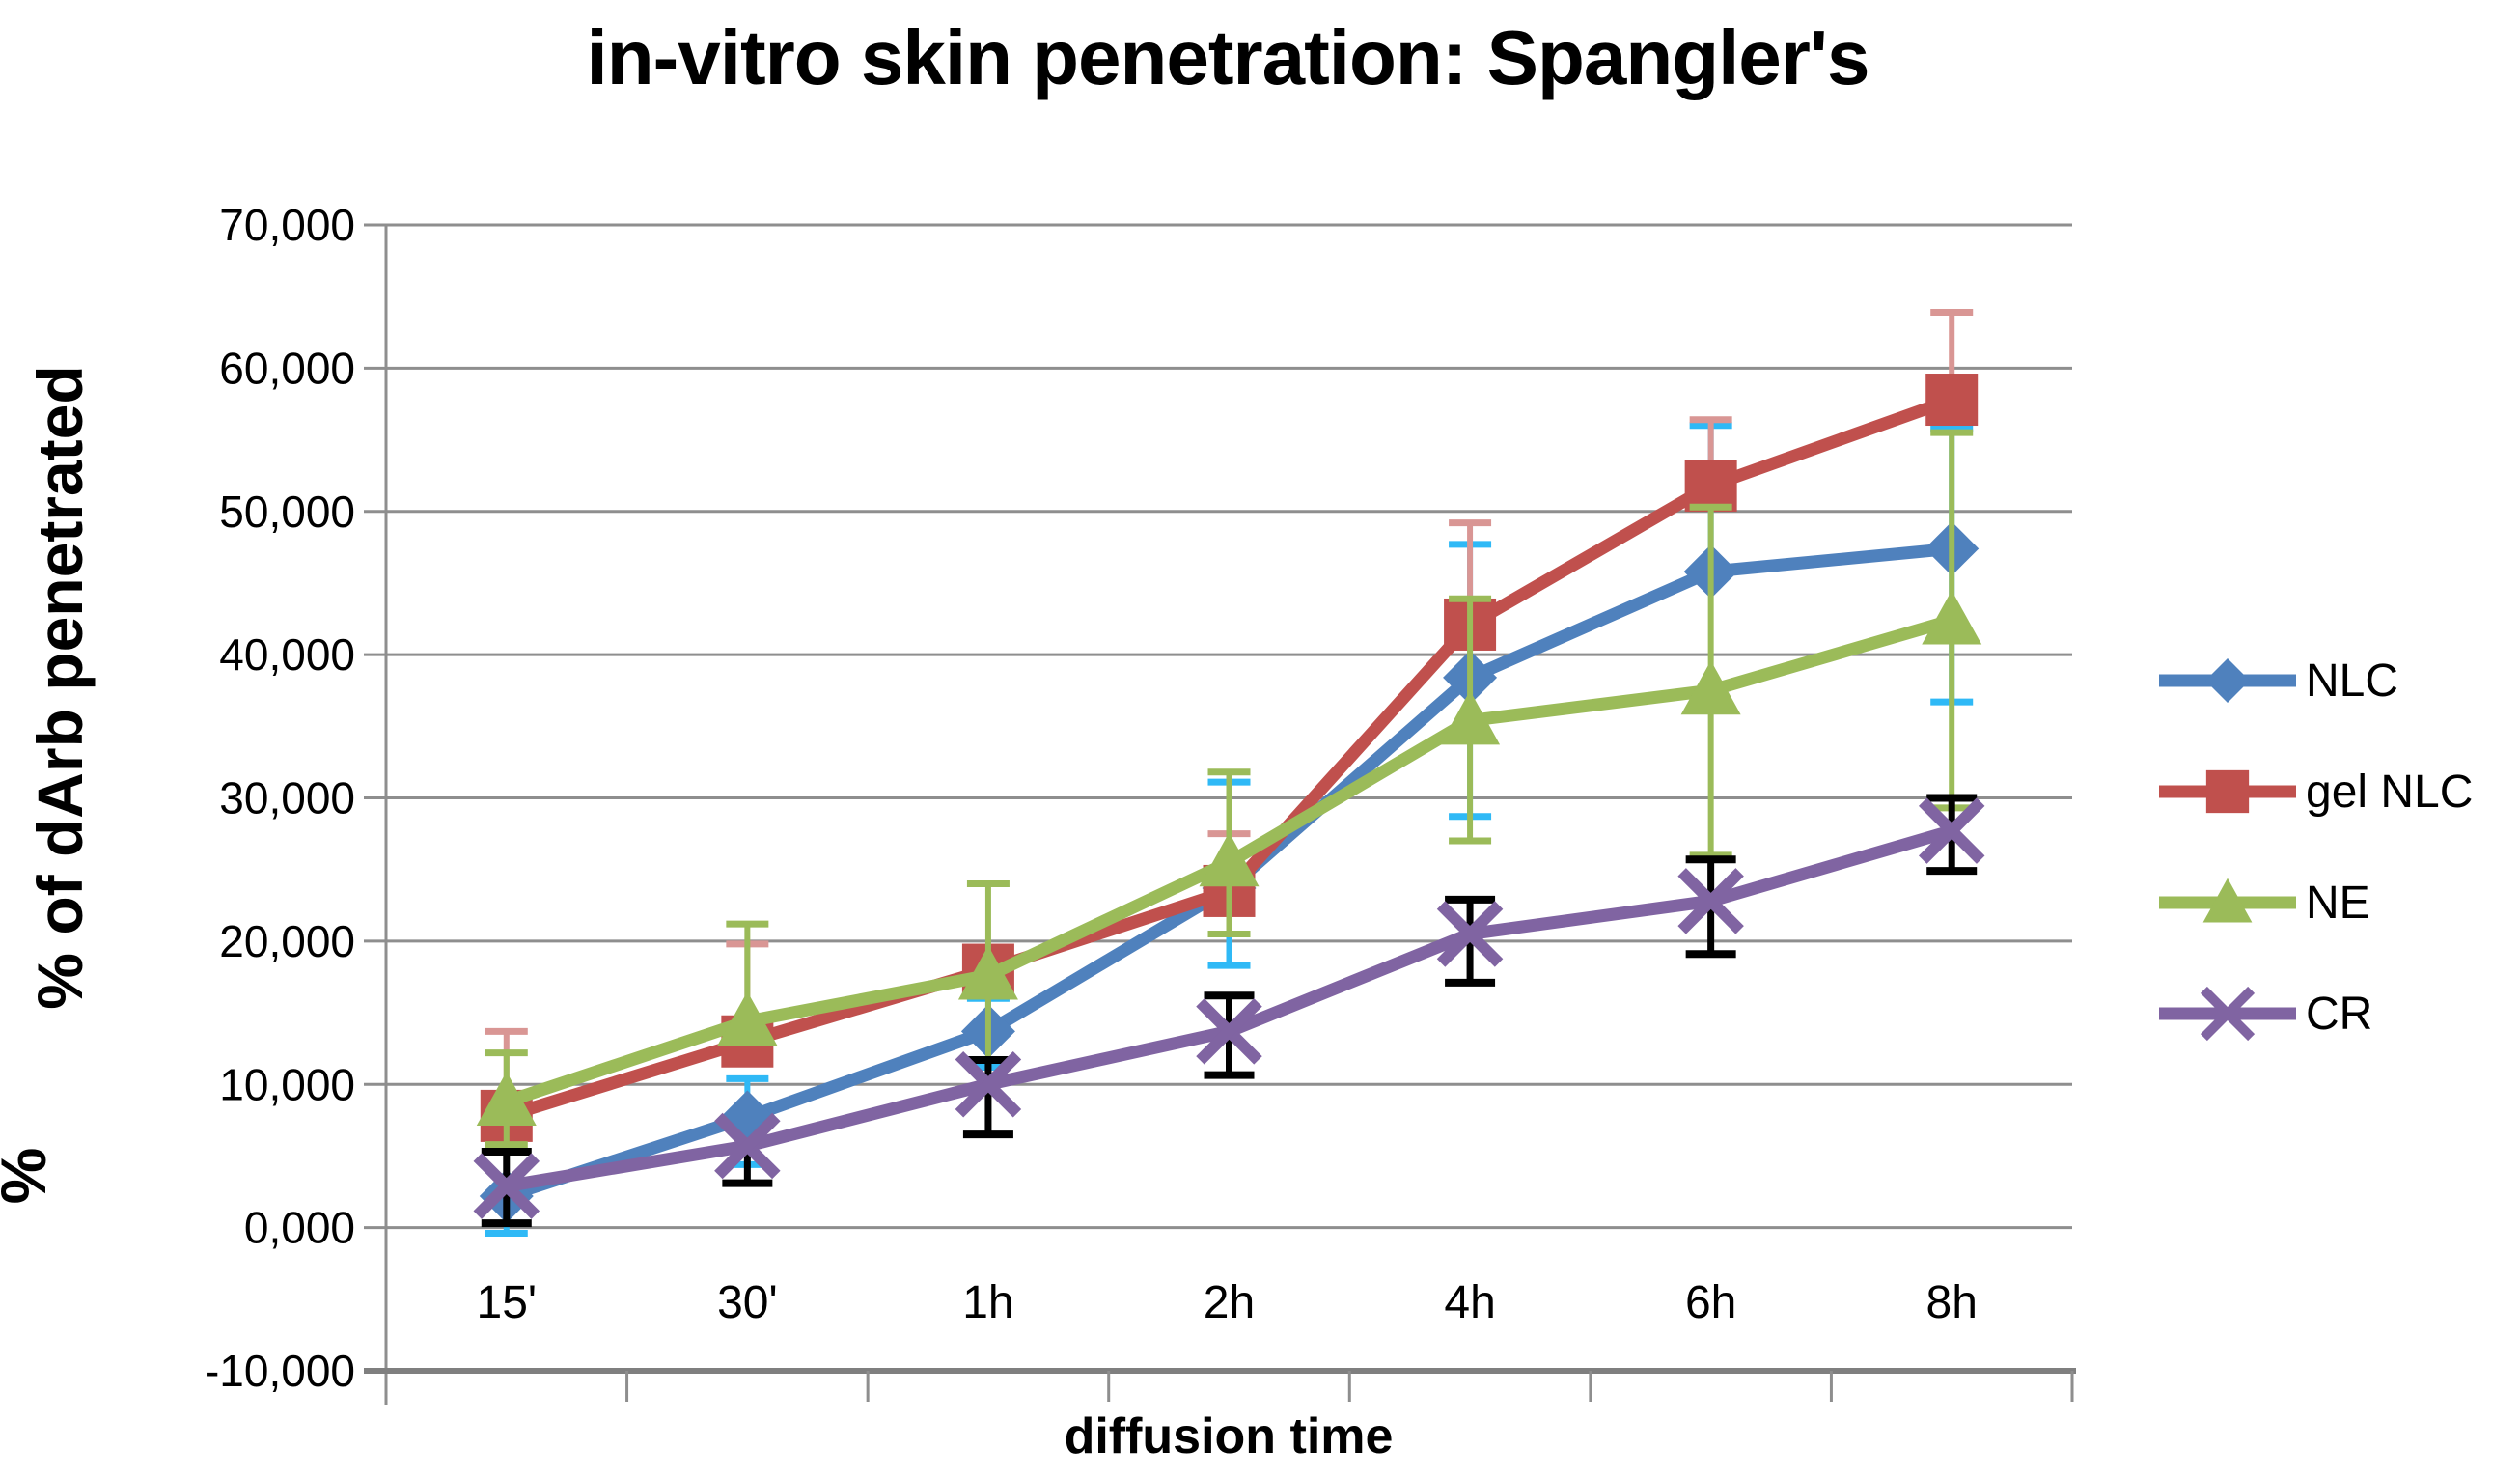 Image resolution: width=2520 pixels, height=1478 pixels. I want to click on x-tick-label: 15', so click(507, 1302).